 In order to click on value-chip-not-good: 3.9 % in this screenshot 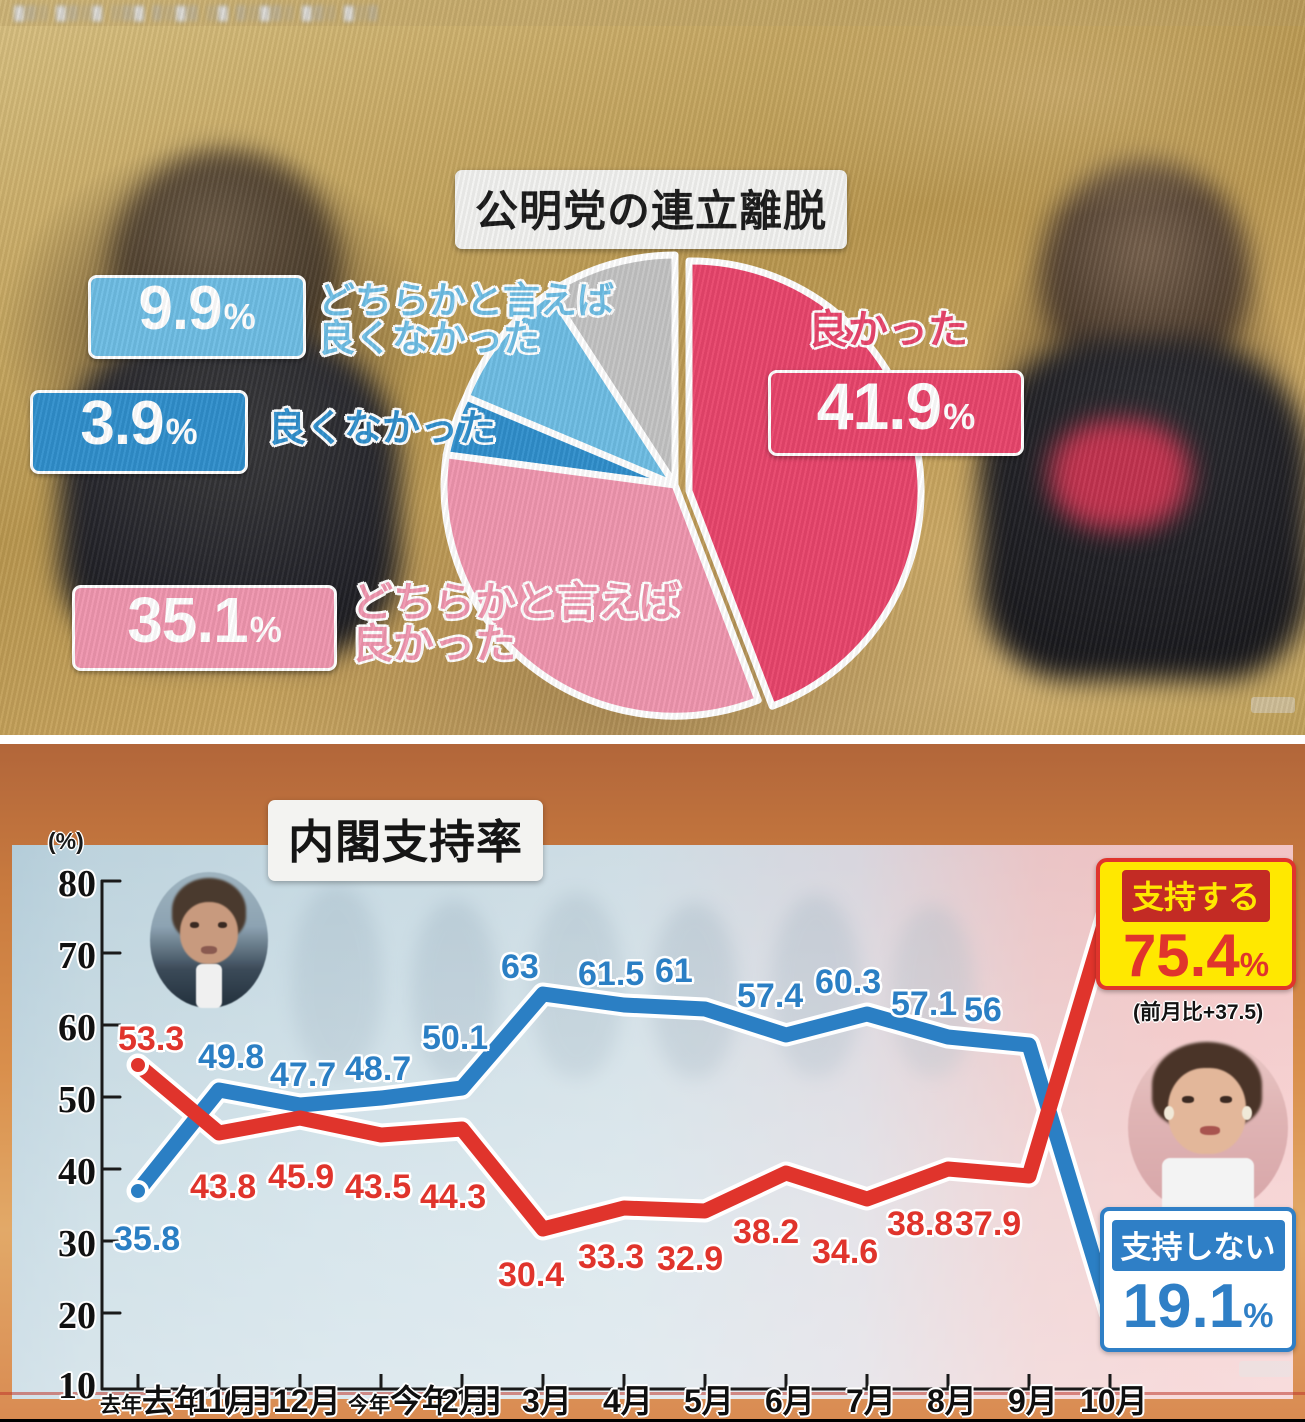, I will do `click(139, 432)`.